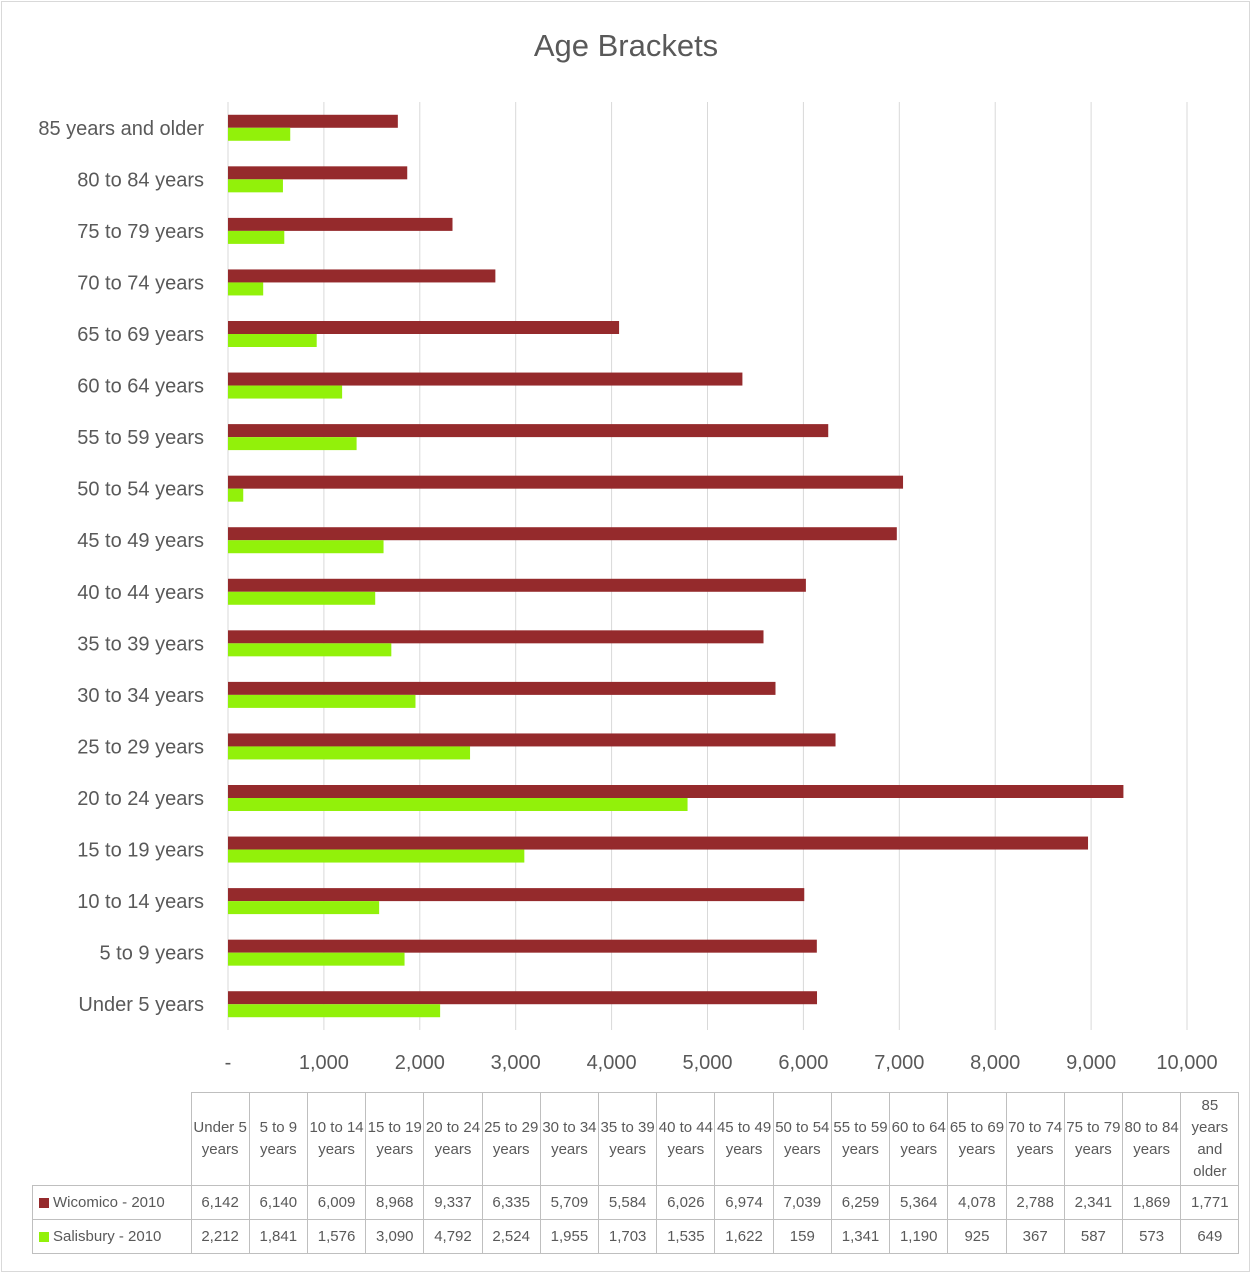 Image resolution: width=1252 pixels, height=1275 pixels. I want to click on table-value-cell: 159, so click(802, 1236).